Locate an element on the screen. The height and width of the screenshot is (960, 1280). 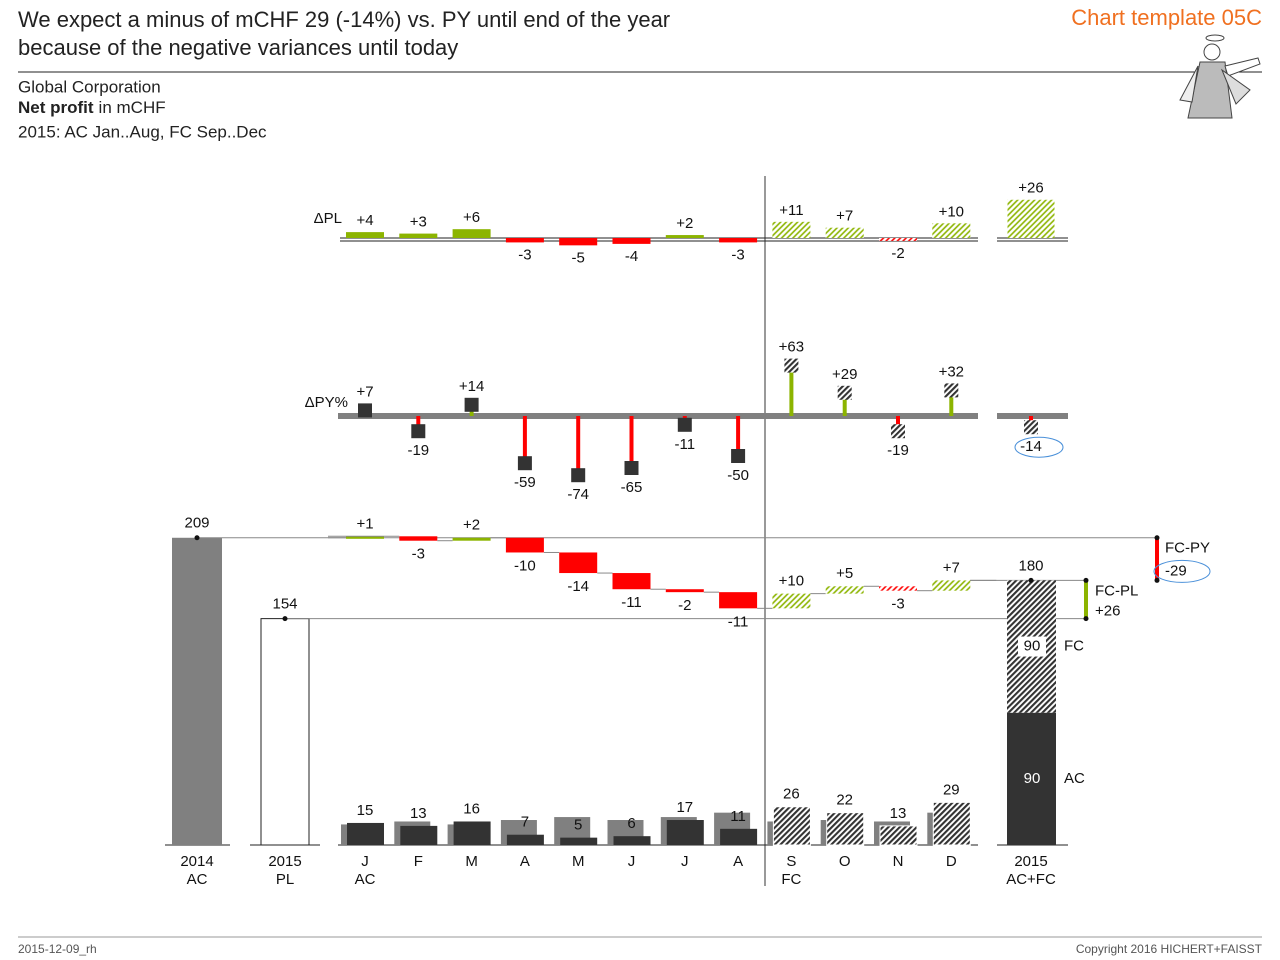
category-label: J is located at coordinates (685, 861).